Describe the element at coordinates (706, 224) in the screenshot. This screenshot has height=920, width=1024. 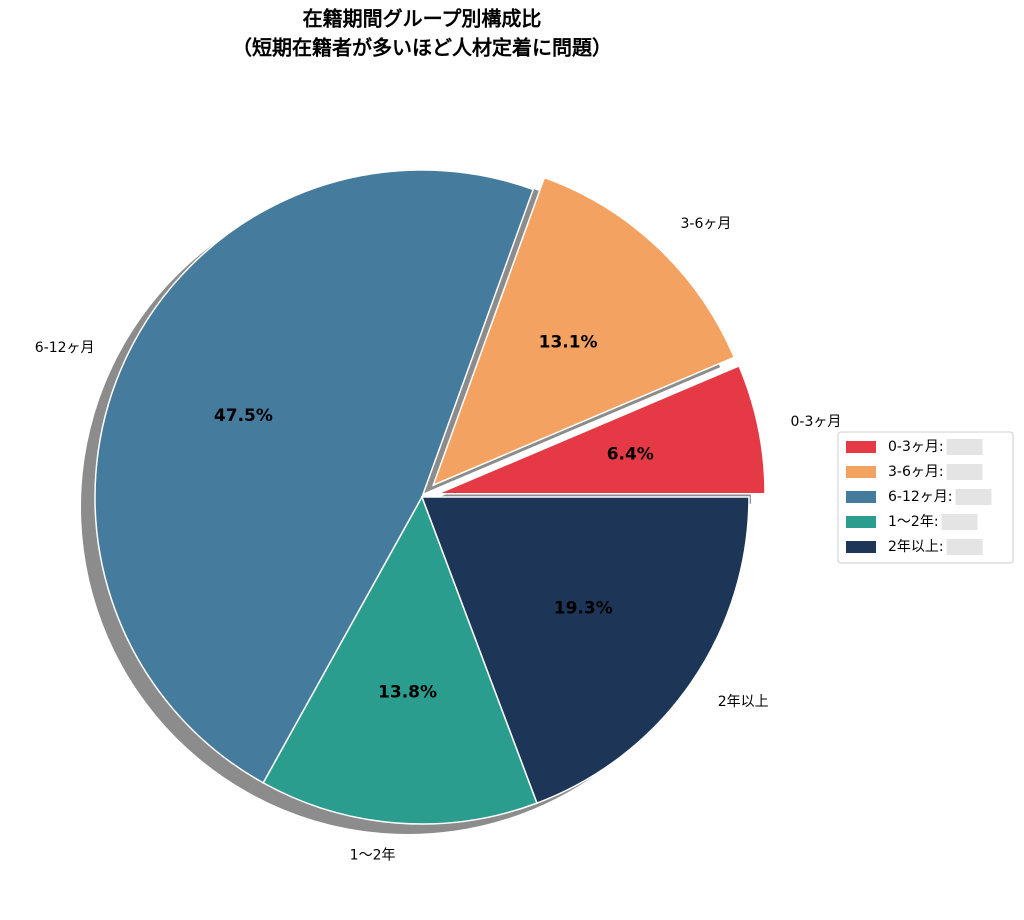
I see `category-label: 3-6ヶ月` at that location.